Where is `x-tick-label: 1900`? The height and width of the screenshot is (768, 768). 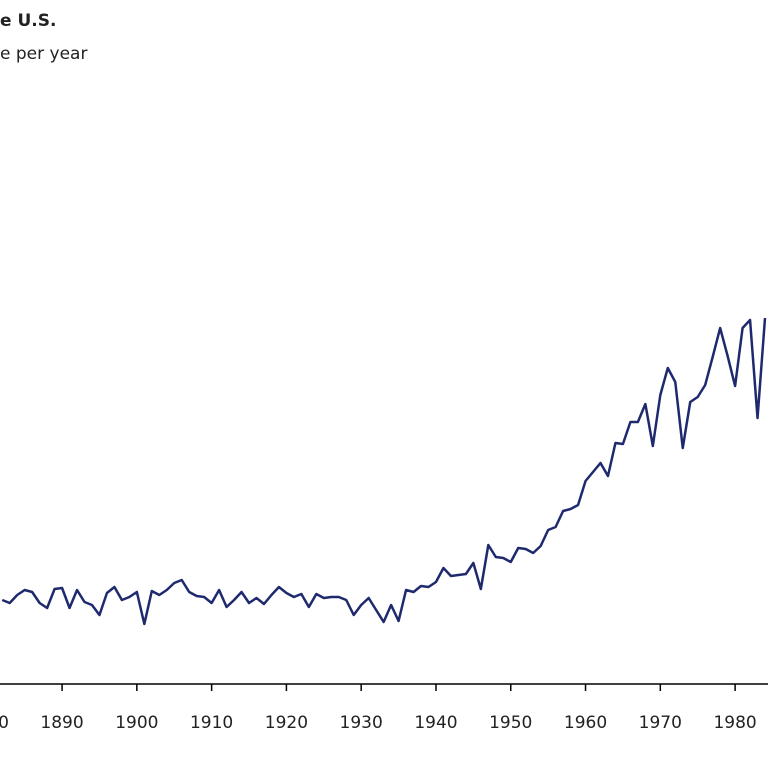
x-tick-label: 1900 is located at coordinates (136, 723).